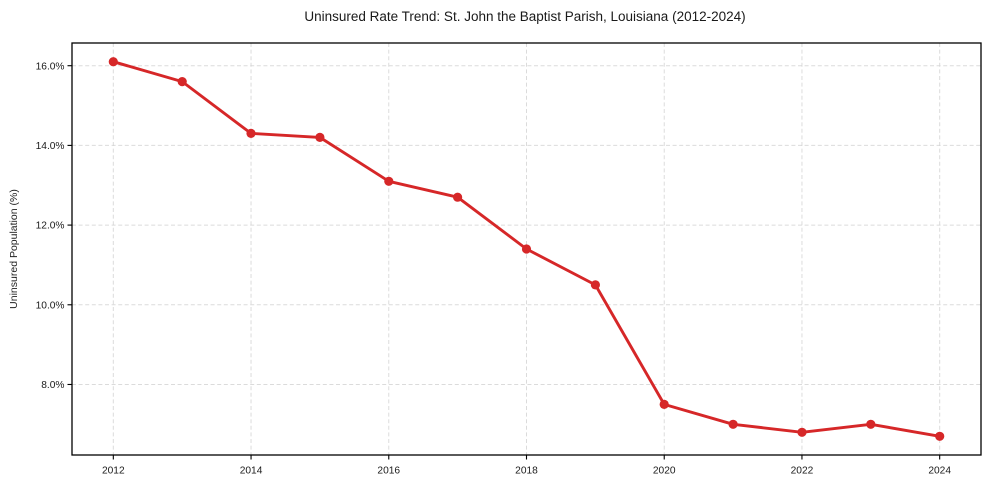 The image size is (989, 490). I want to click on x-tick-label: 2024, so click(939, 471).